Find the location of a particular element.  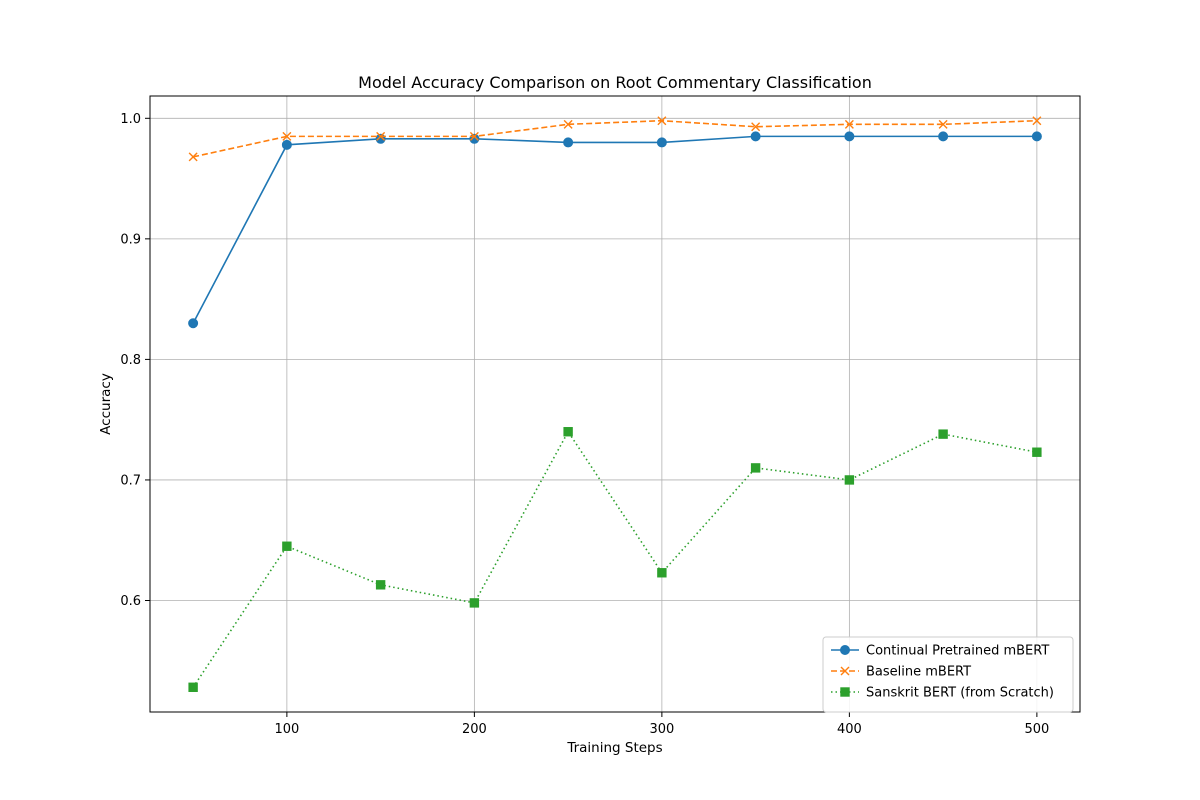

series-line is located at coordinates (614, 138).